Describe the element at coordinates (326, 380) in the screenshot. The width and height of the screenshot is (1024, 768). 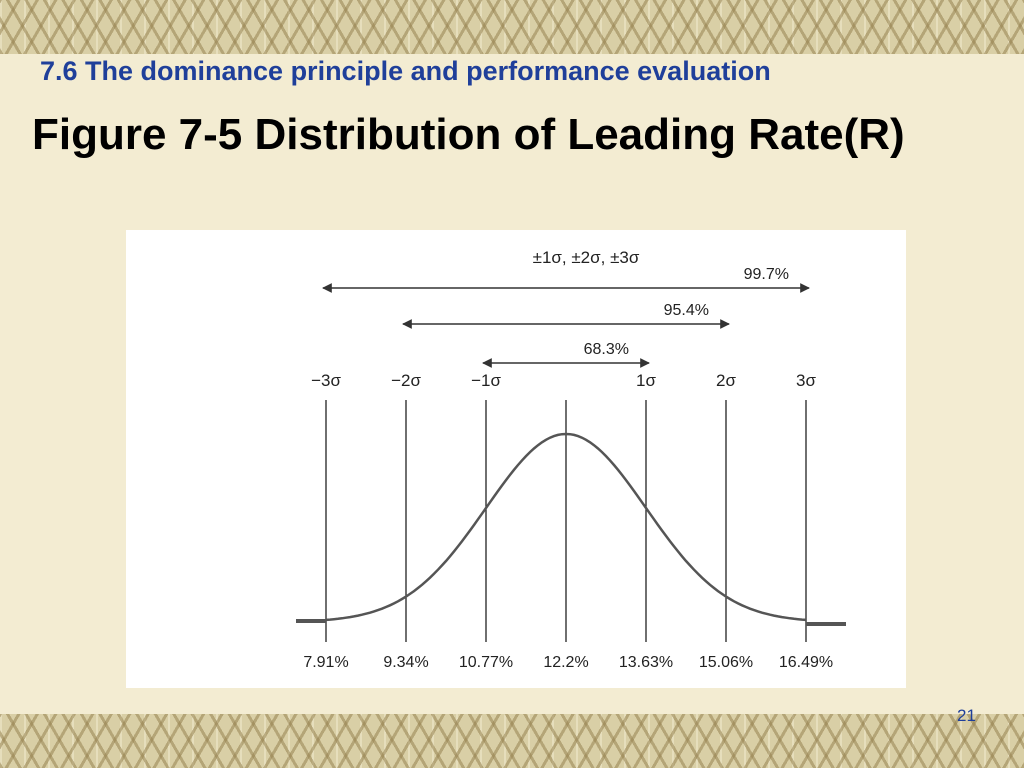
I see `sigma-label: −3σ` at that location.